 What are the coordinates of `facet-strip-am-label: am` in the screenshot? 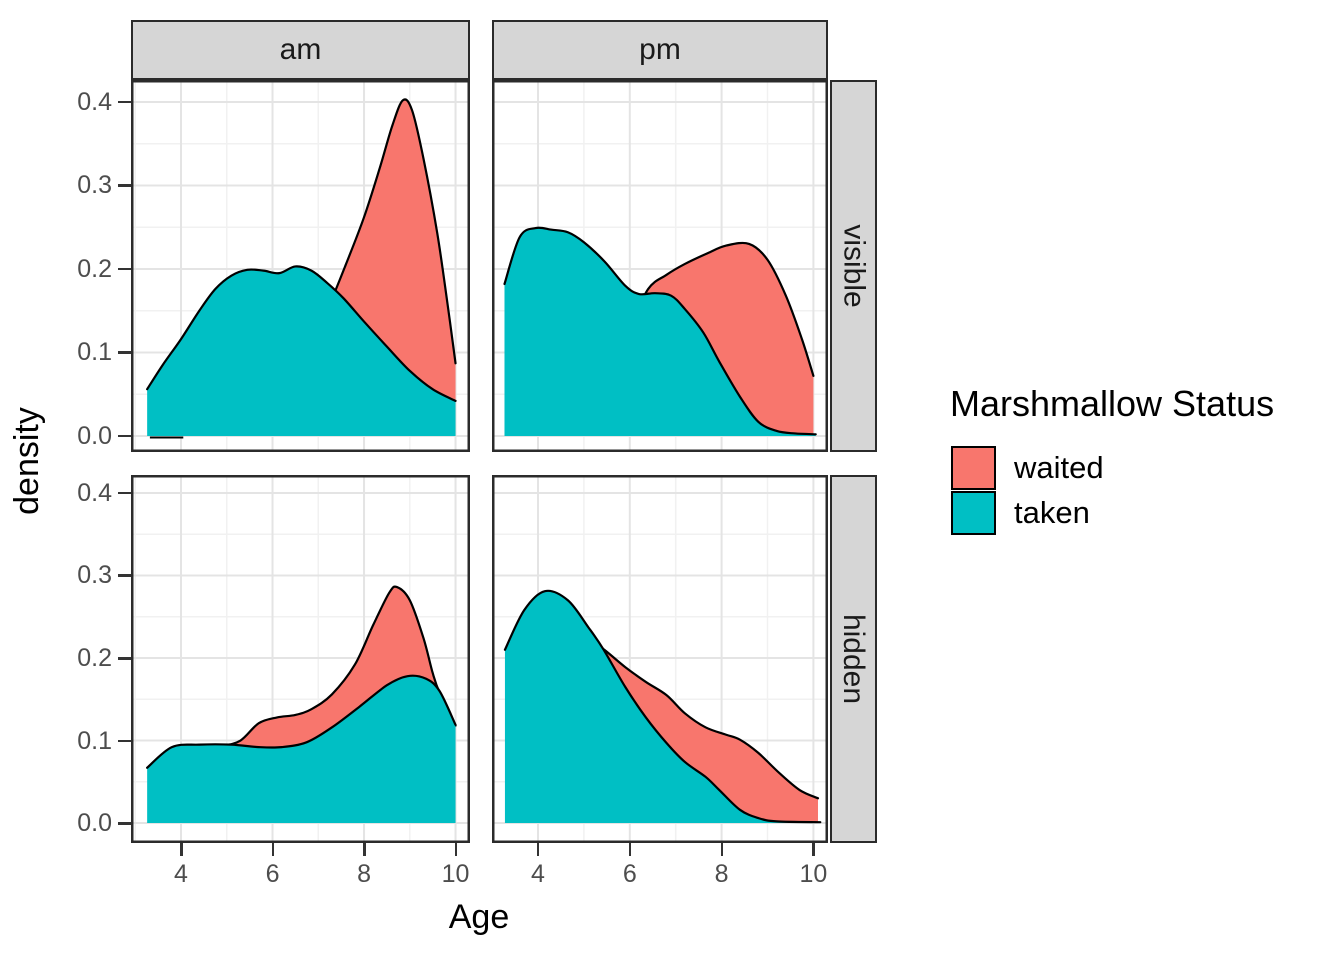 It's located at (300, 49).